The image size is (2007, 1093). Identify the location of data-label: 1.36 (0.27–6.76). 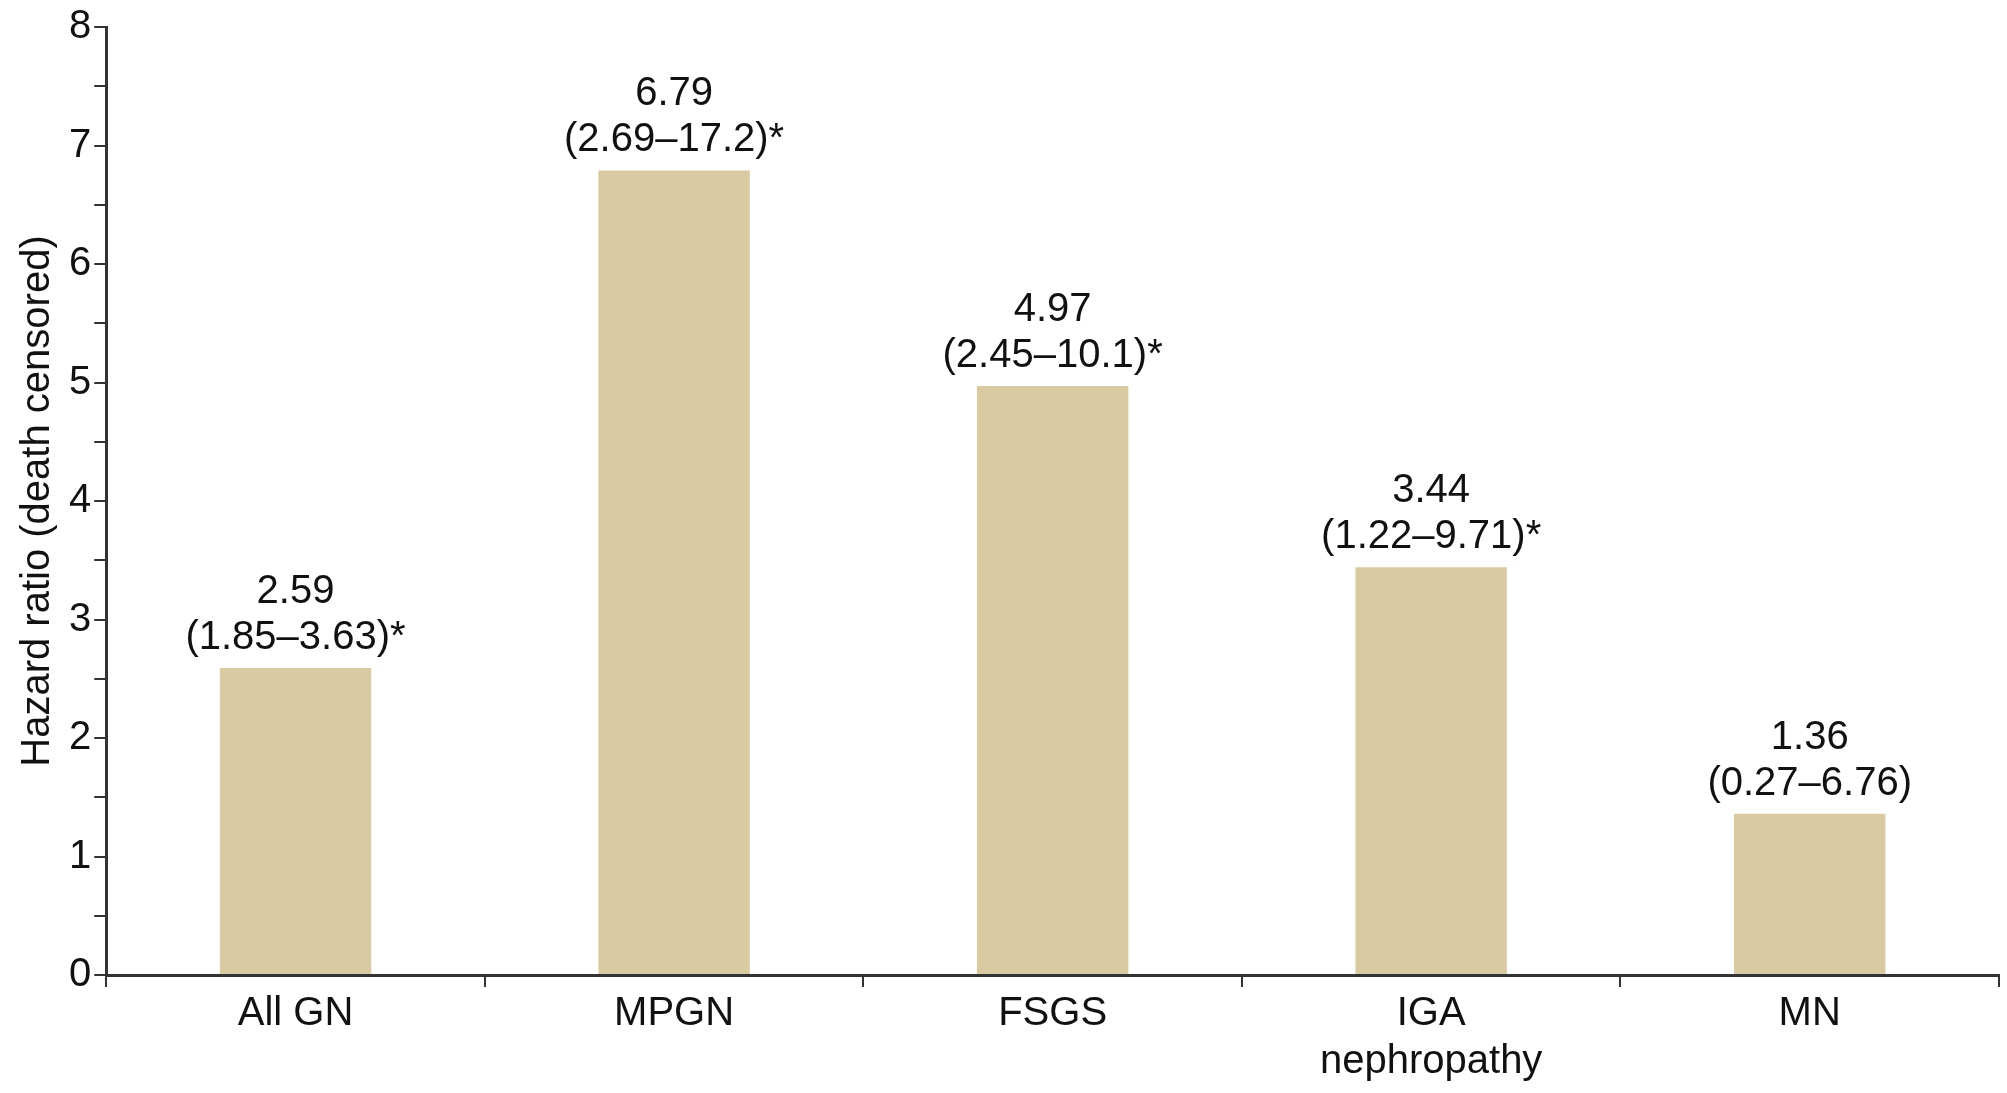
(1810, 757).